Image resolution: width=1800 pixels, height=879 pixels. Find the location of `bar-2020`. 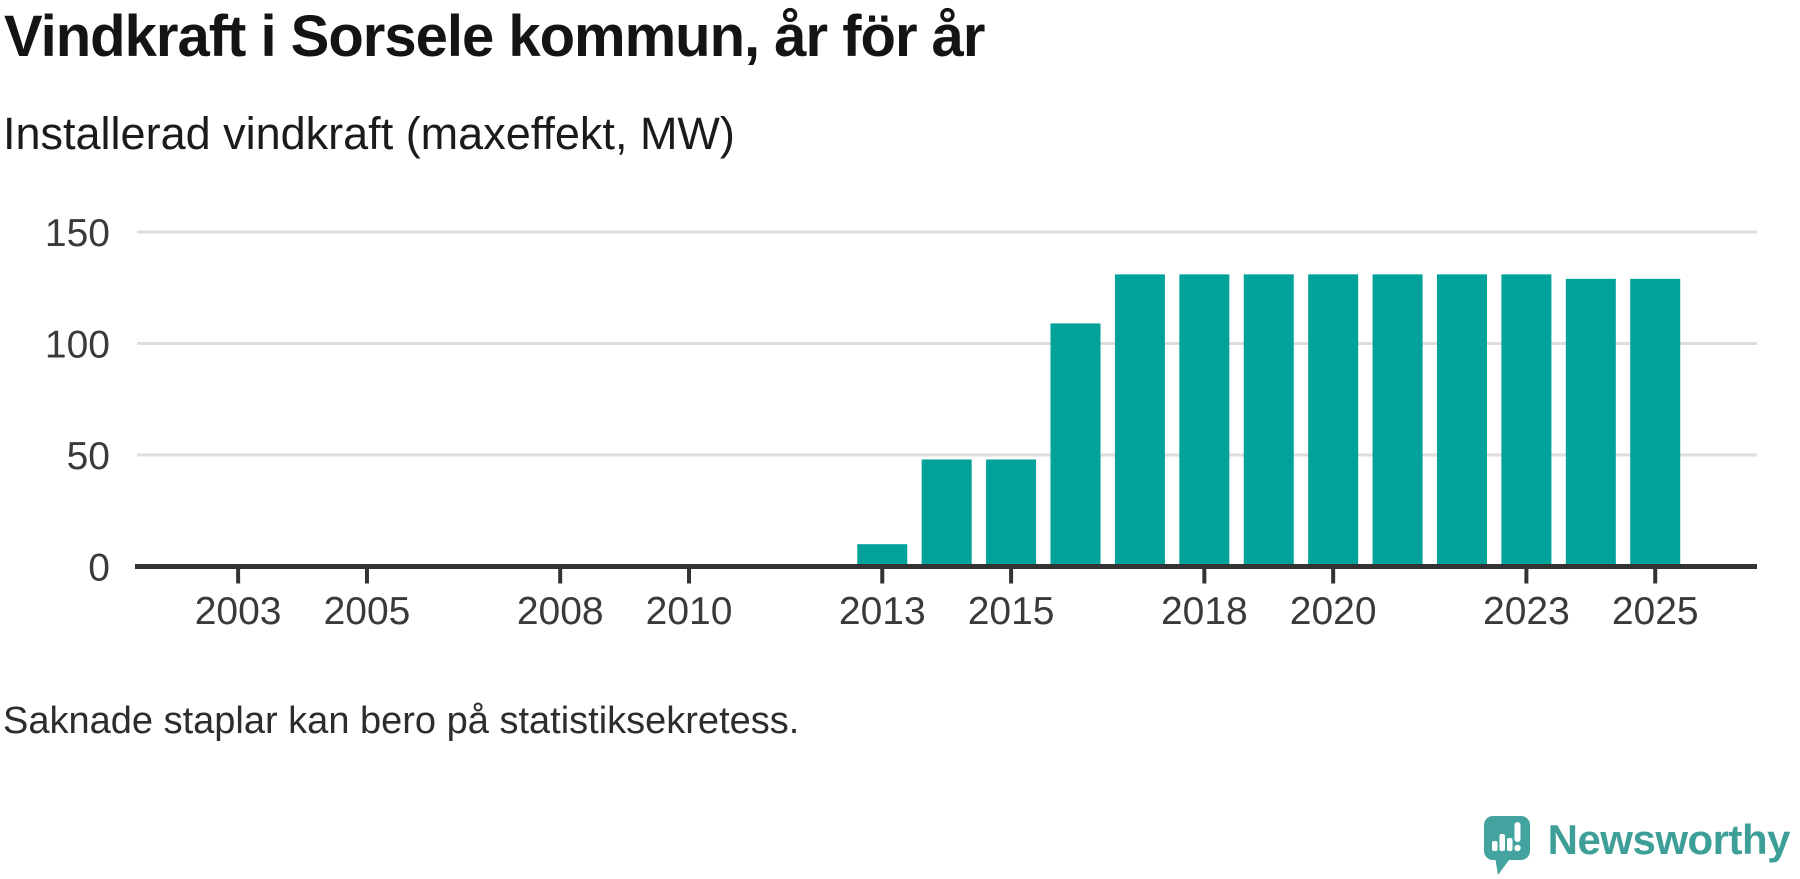

bar-2020 is located at coordinates (1333, 420).